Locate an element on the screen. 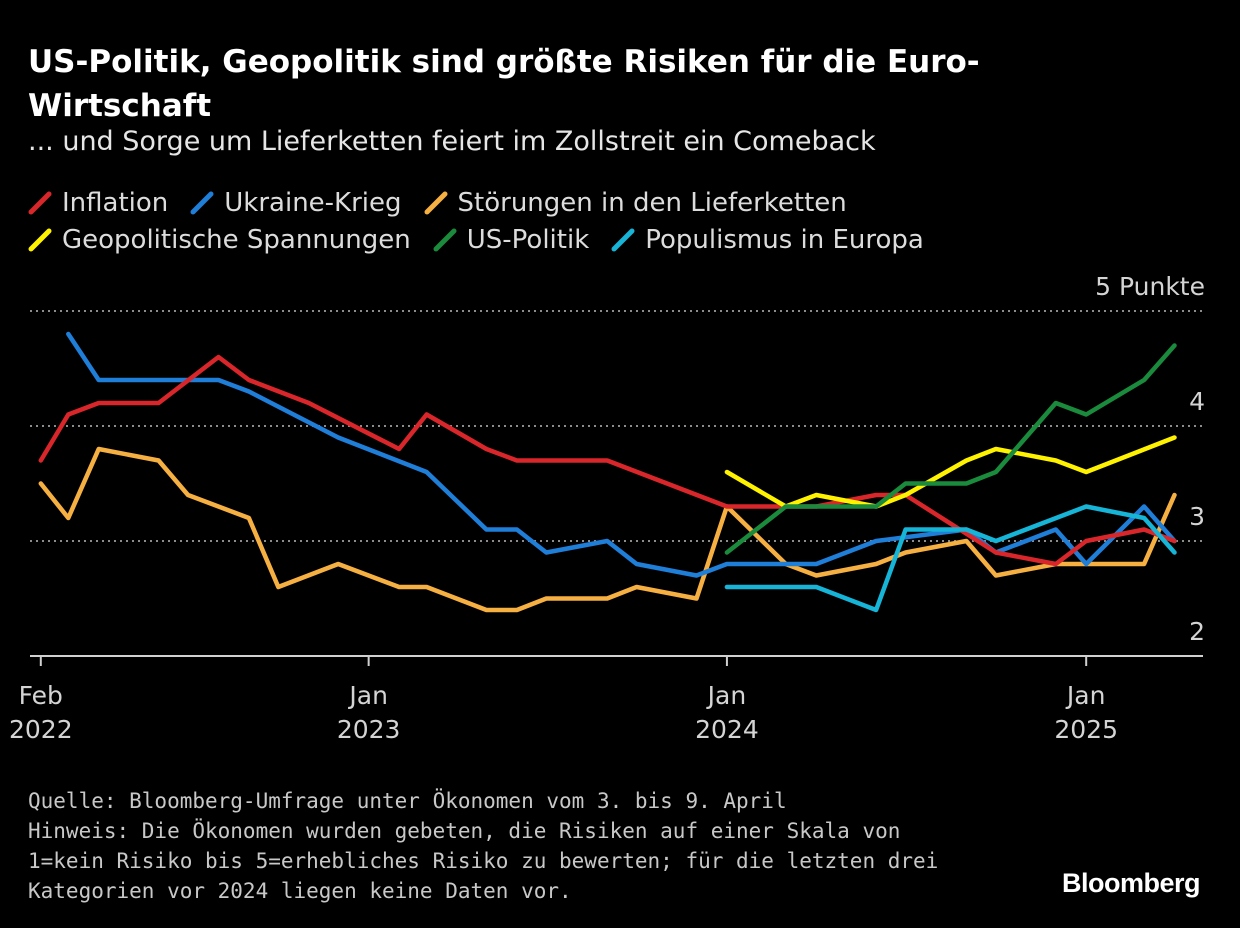 The width and height of the screenshot is (1240, 928). legend-item-ukraine-krieg: Ukraine-Krieg is located at coordinates (296, 202).